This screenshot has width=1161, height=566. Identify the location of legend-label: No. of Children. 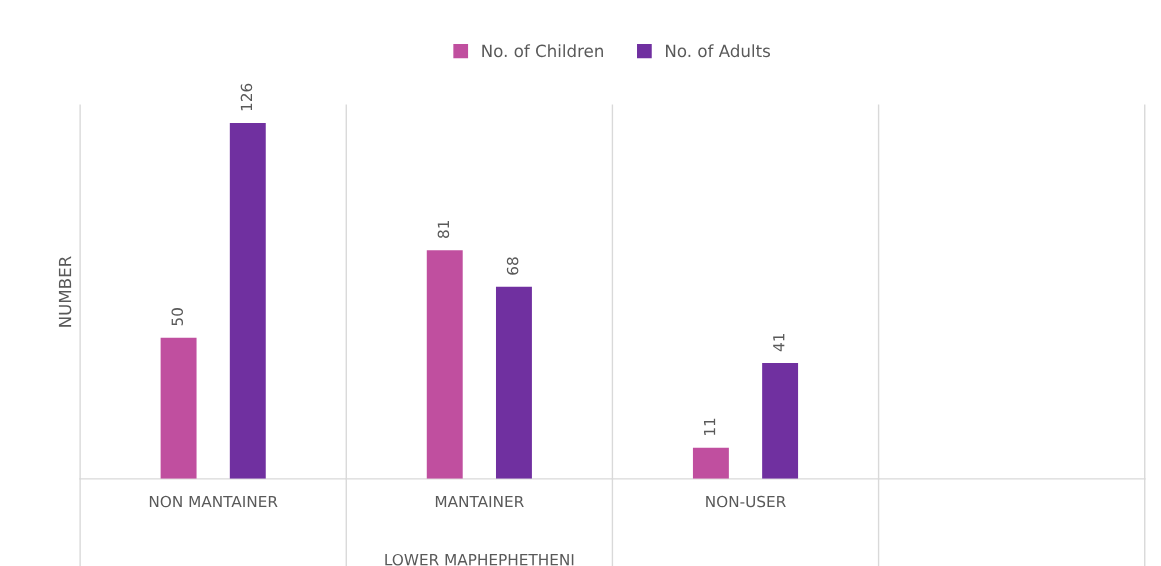
(542, 51).